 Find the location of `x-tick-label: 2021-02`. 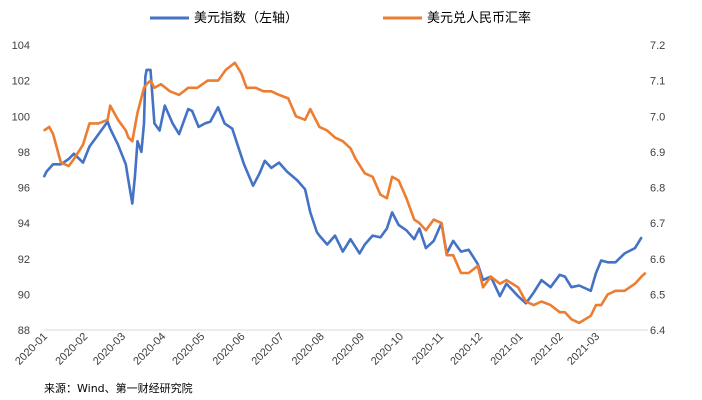

x-tick-label: 2021-02 is located at coordinates (547, 349).